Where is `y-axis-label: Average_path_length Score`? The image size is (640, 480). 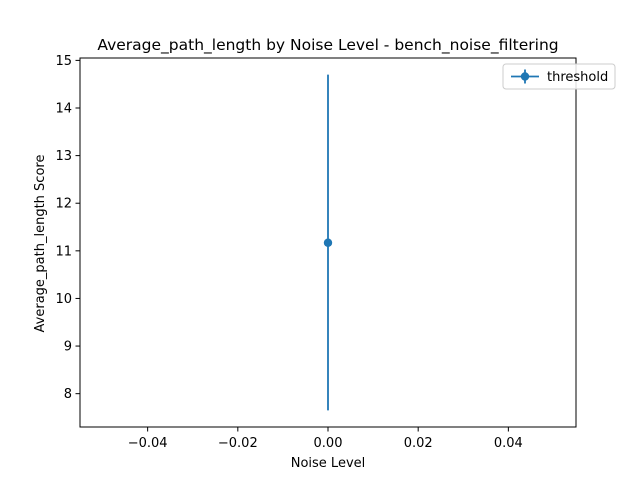
y-axis-label: Average_path_length Score is located at coordinates (40, 244).